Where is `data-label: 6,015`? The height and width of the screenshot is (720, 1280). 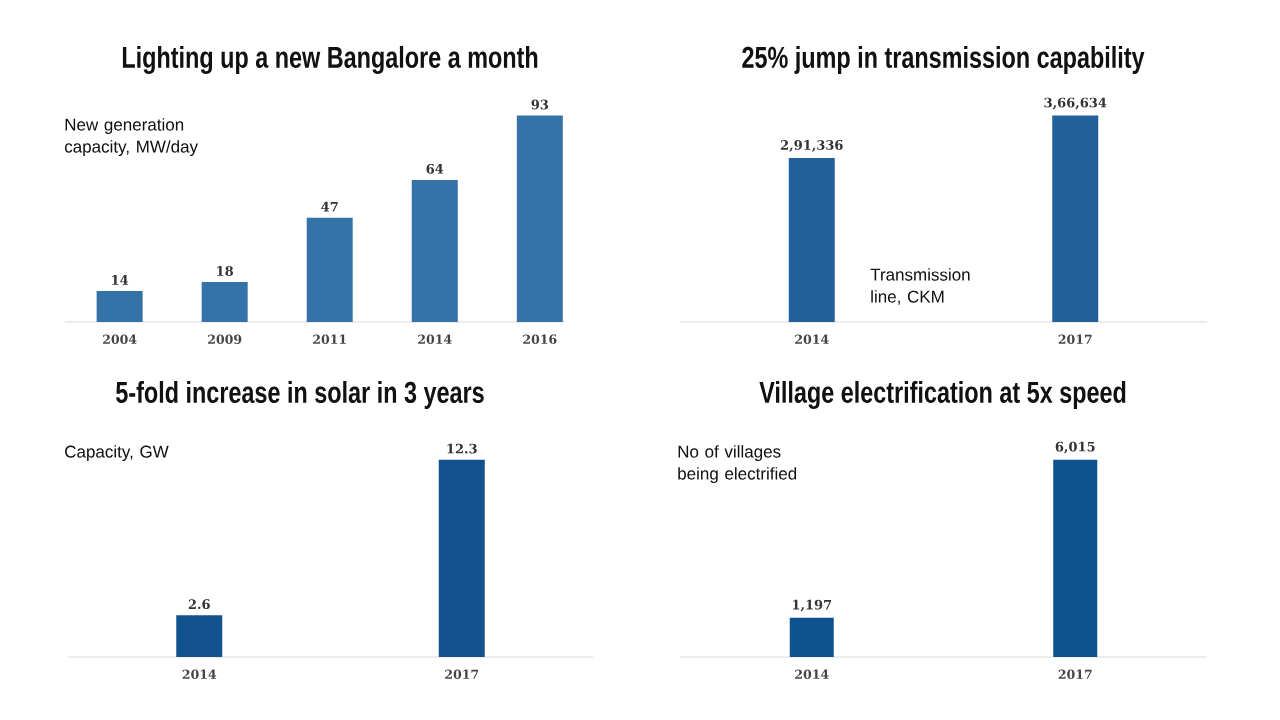 data-label: 6,015 is located at coordinates (1075, 447).